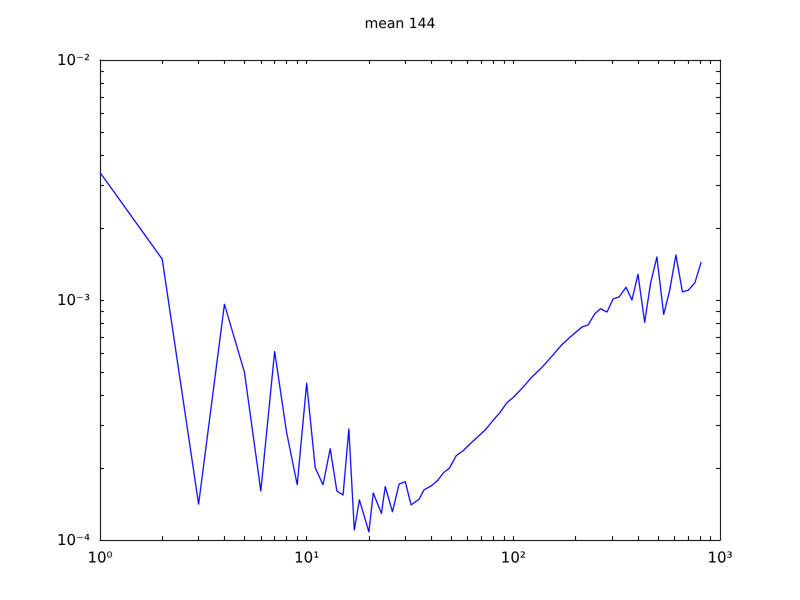 This screenshot has width=800, height=600. I want to click on x-tick-label: 10⁰, so click(100, 557).